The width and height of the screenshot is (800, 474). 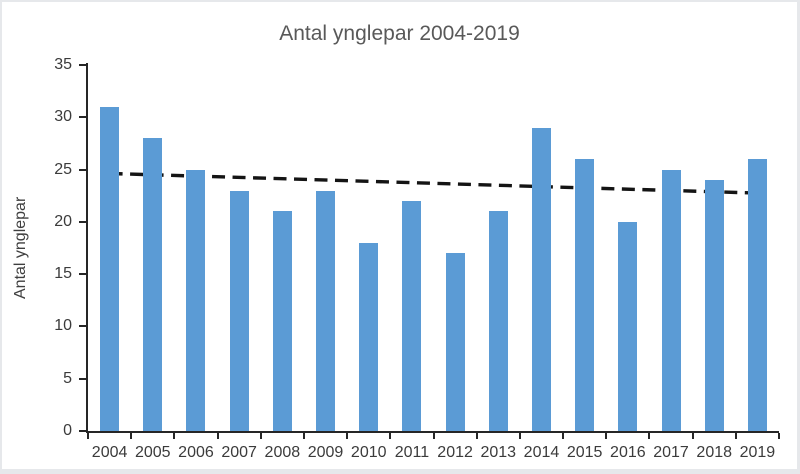 What do you see at coordinates (498, 452) in the screenshot?
I see `x-tick-label: 2013` at bounding box center [498, 452].